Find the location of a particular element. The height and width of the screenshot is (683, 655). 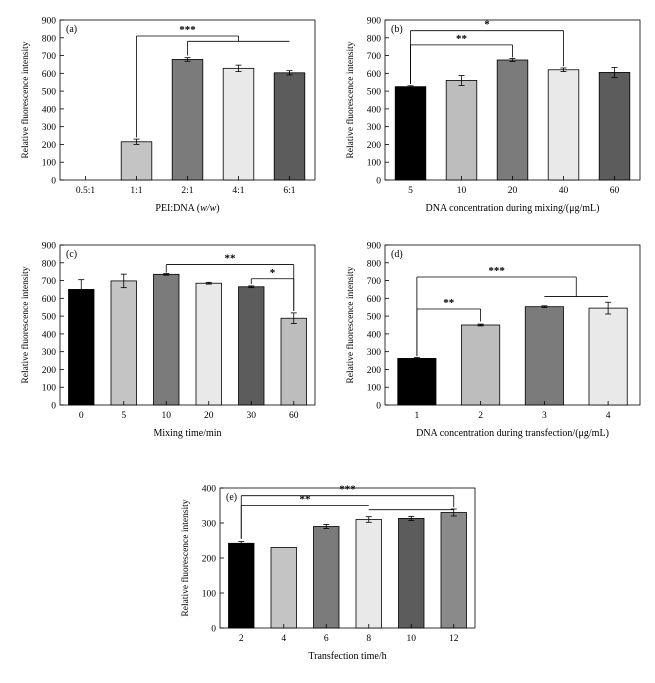

x-axis-title-part: Transfection time/h is located at coordinates (347, 656).